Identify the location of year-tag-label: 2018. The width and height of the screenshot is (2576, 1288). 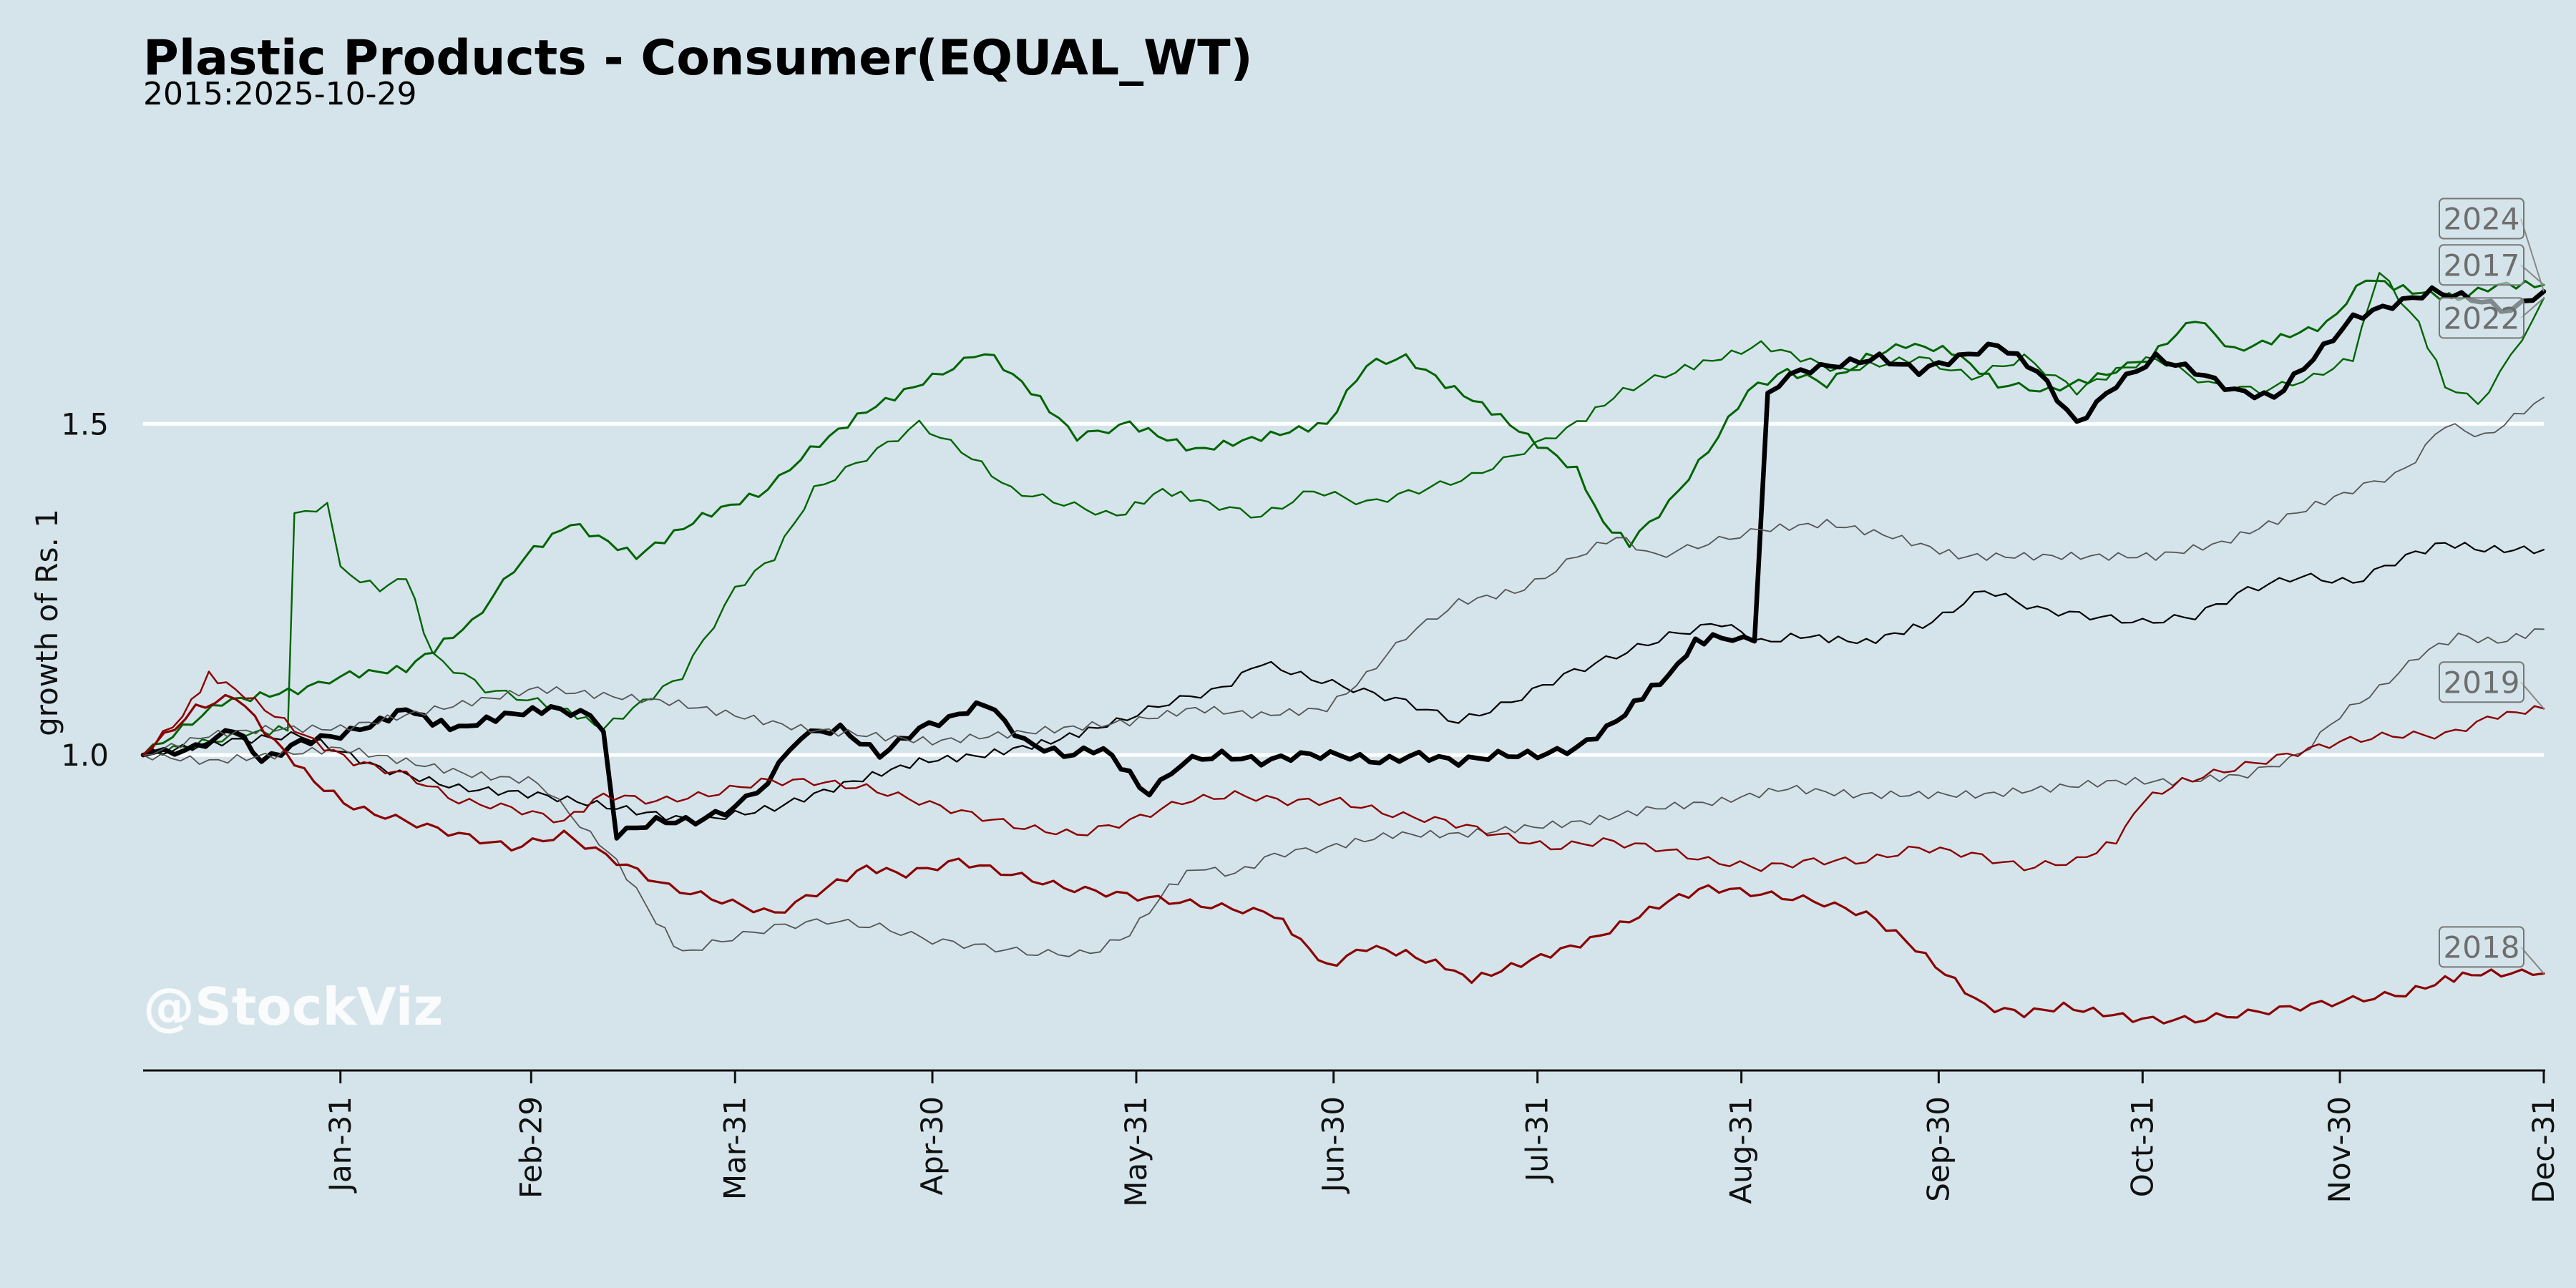
(2482, 947).